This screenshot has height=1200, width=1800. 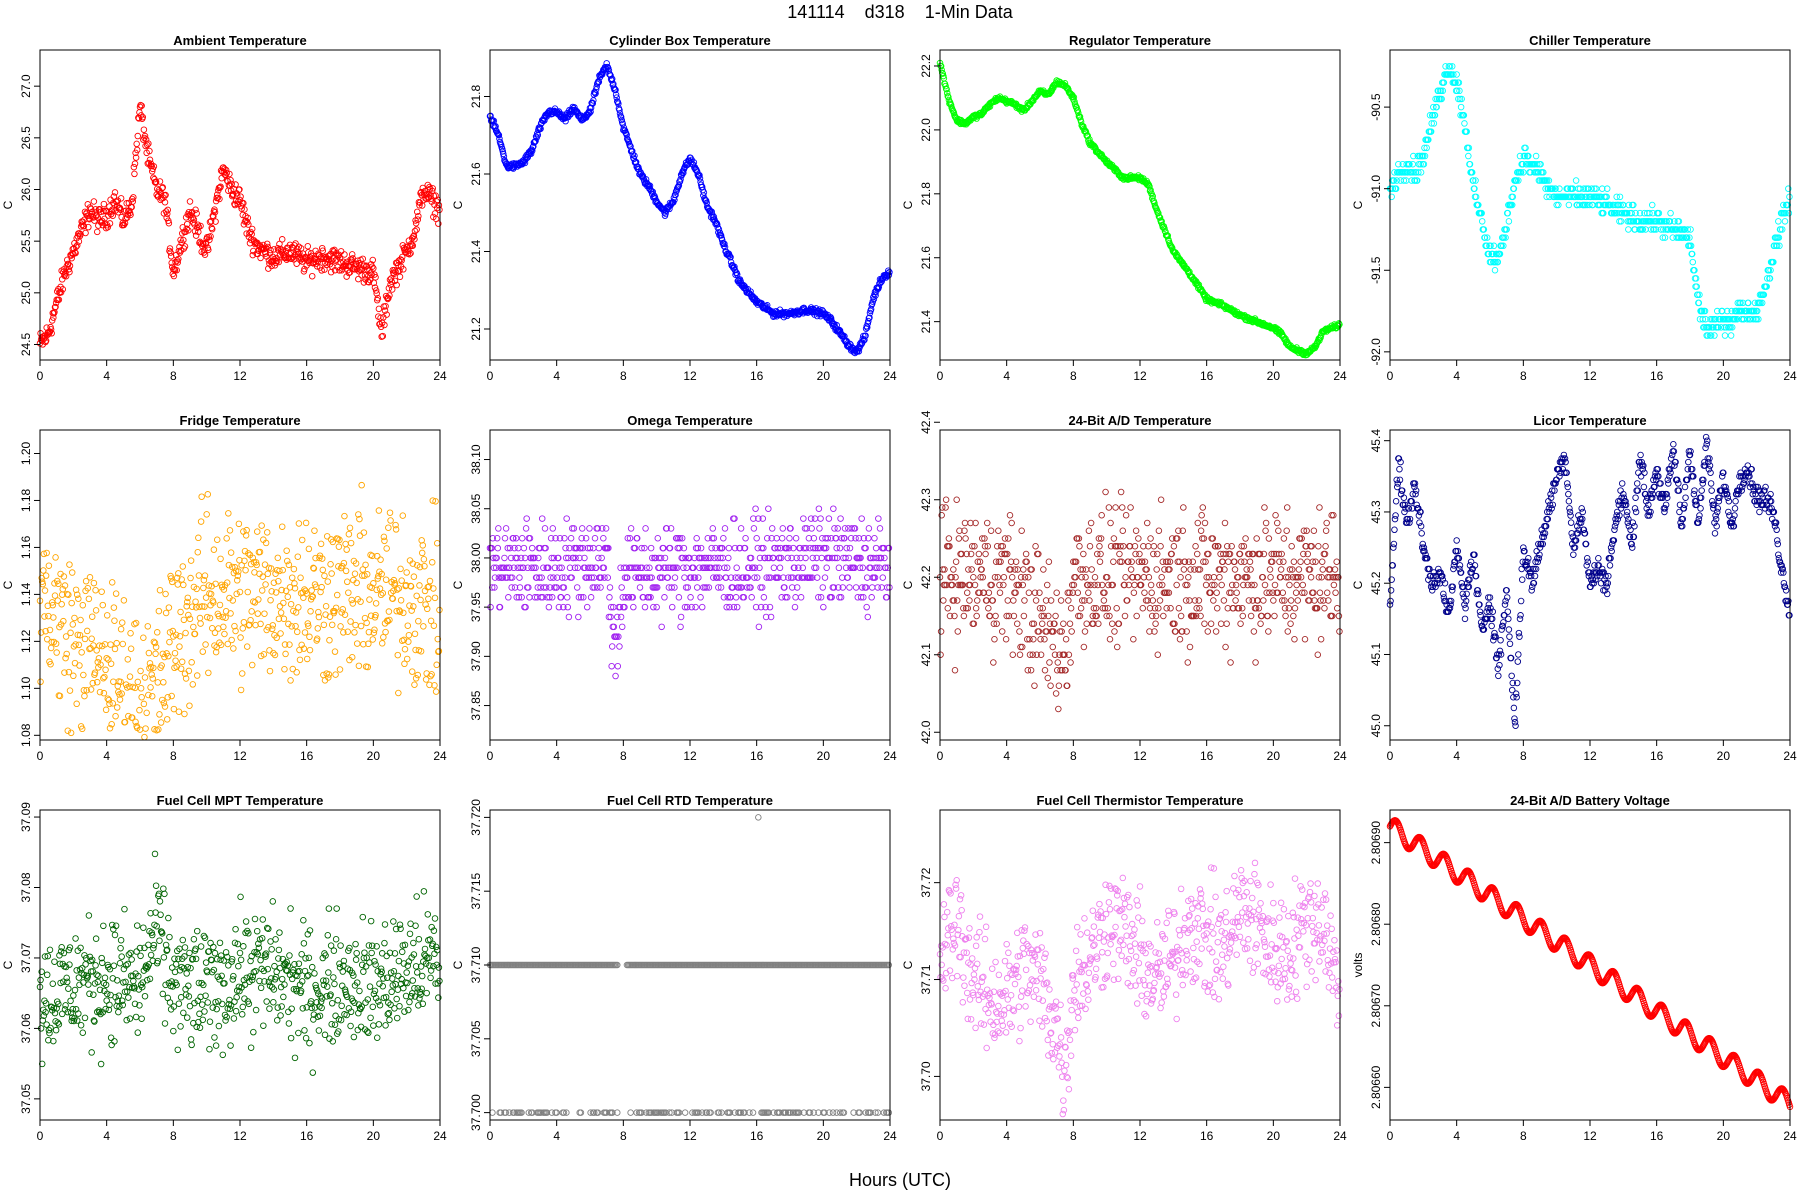 I want to click on x-tick-label: 8, so click(x=623, y=376).